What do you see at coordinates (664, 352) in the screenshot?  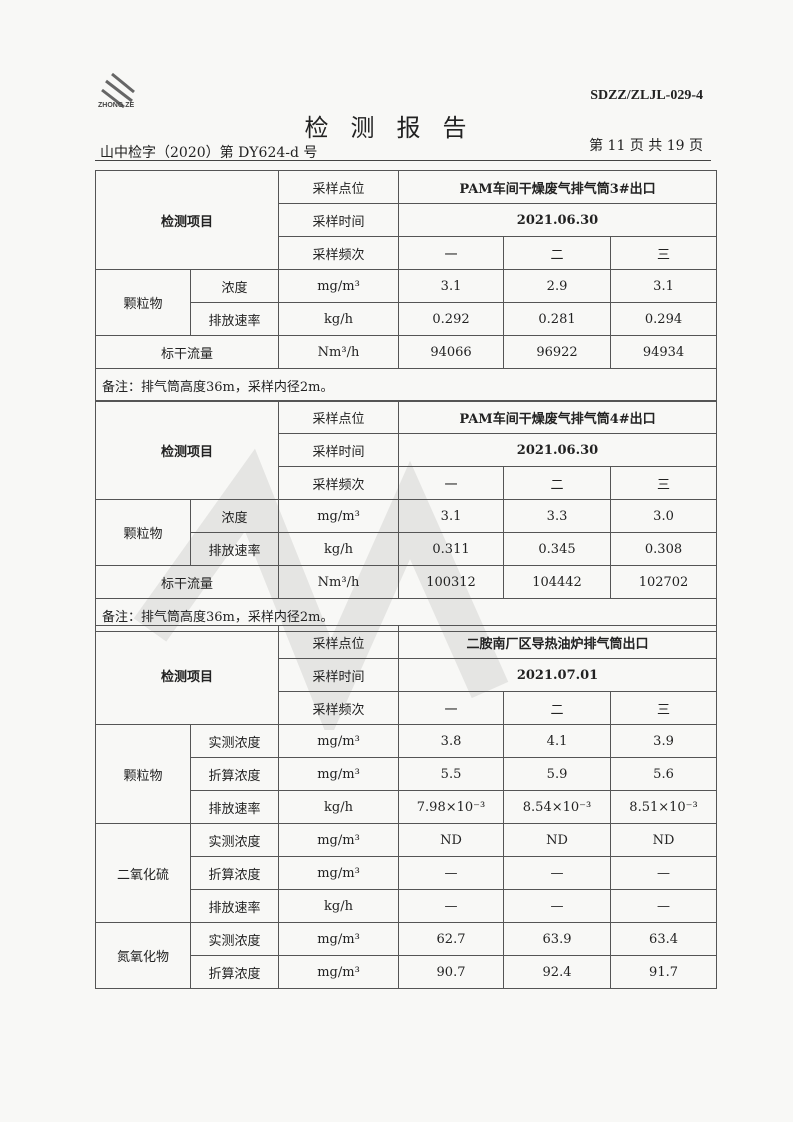 I see `flow-value: 94934` at bounding box center [664, 352].